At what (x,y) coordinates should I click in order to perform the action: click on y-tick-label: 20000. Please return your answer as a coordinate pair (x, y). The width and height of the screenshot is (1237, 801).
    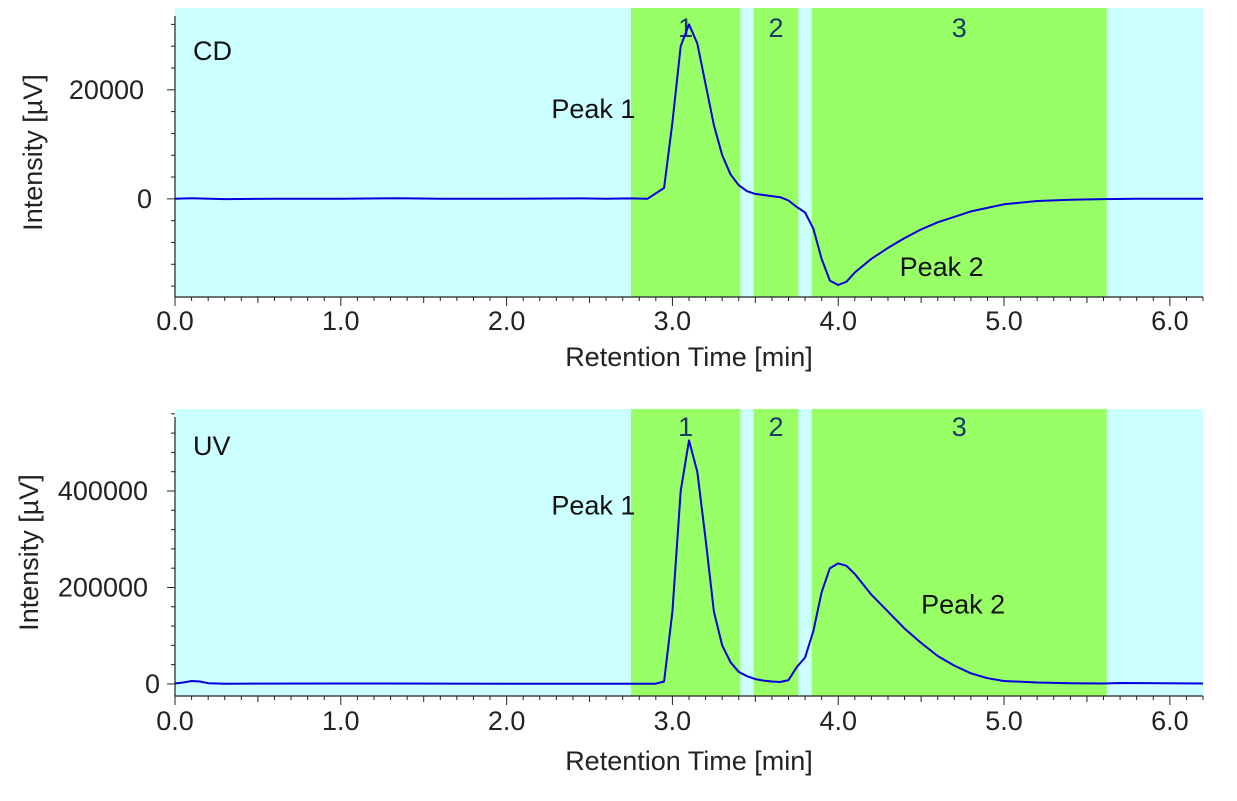
    Looking at the image, I should click on (106, 90).